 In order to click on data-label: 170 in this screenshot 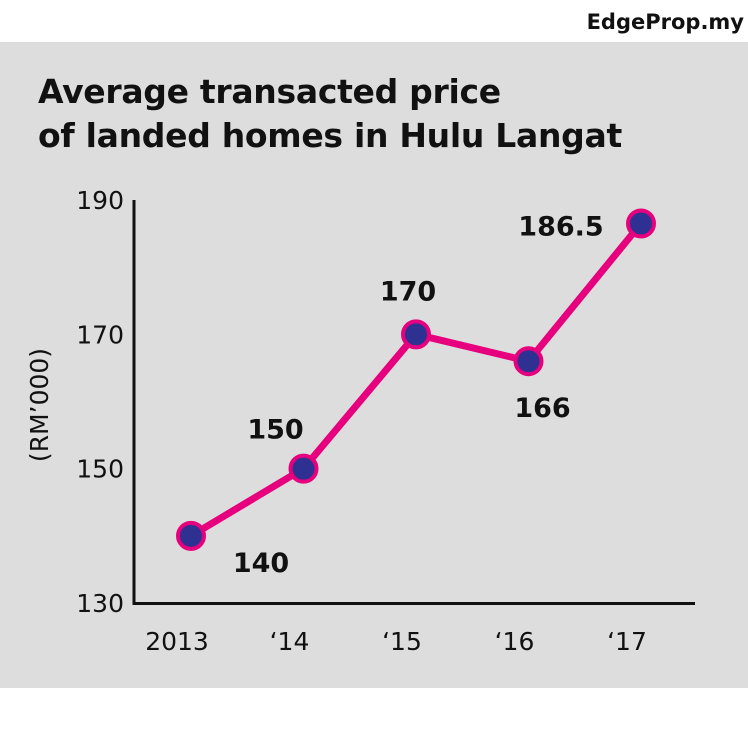, I will do `click(408, 291)`.